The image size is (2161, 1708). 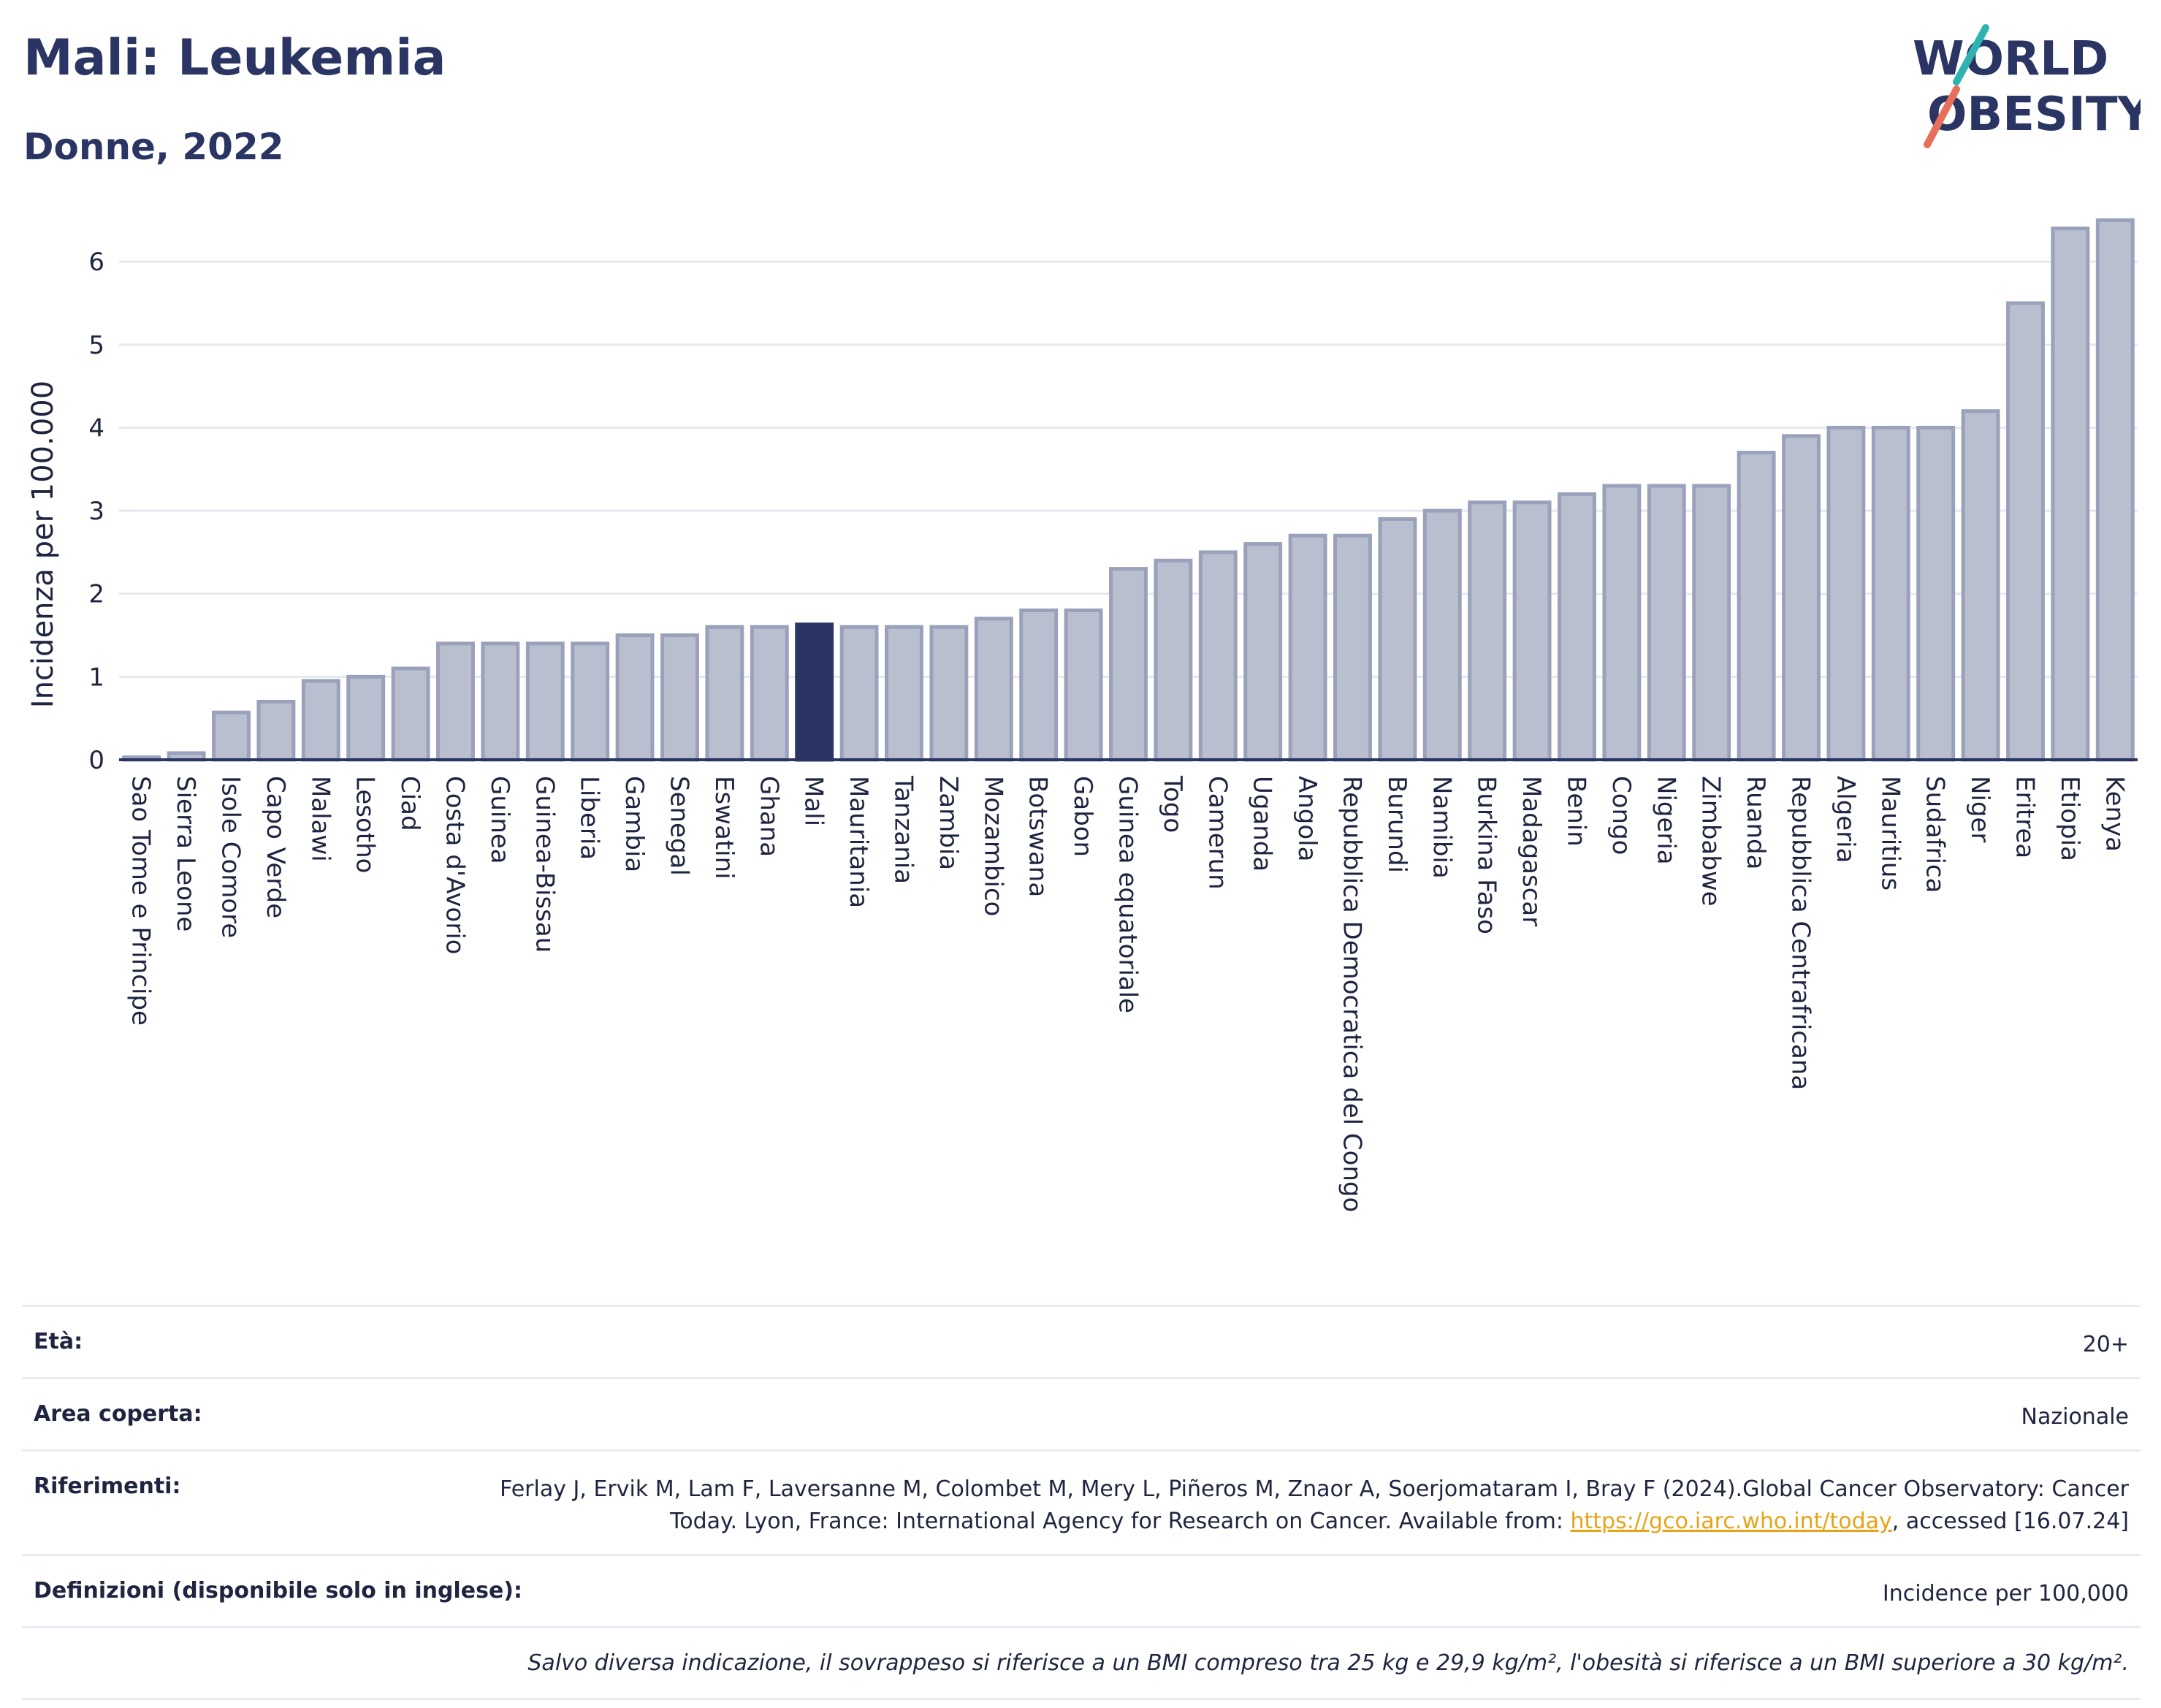 I want to click on x-tick-label: Isole Comore, so click(x=231, y=857).